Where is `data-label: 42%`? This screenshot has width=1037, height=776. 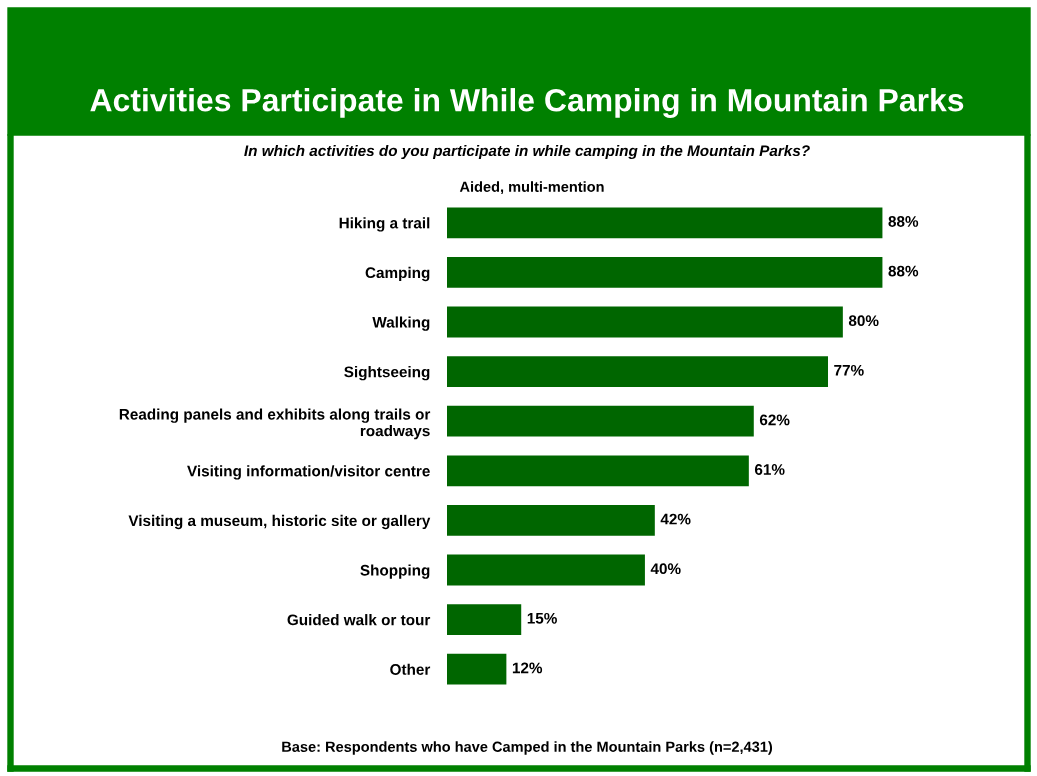
data-label: 42% is located at coordinates (675, 519).